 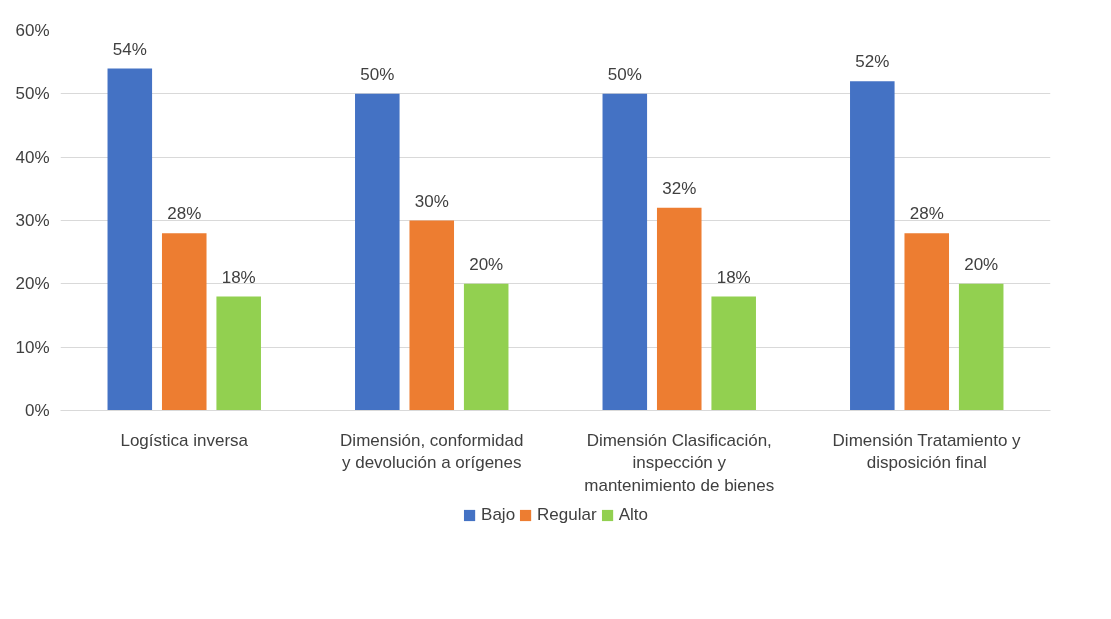 I want to click on y-tick-label: 30%, so click(x=32, y=220).